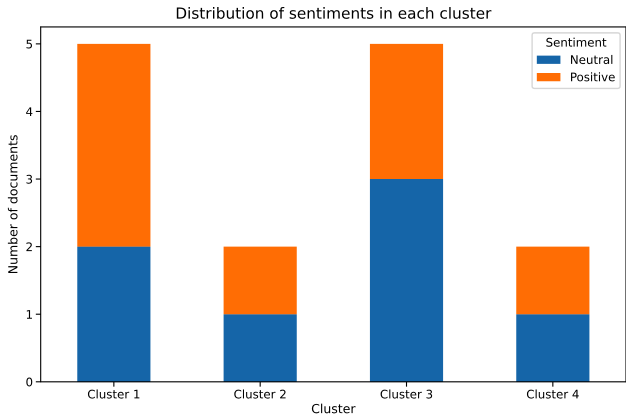  I want to click on legend-label: Neutral, so click(591, 59).